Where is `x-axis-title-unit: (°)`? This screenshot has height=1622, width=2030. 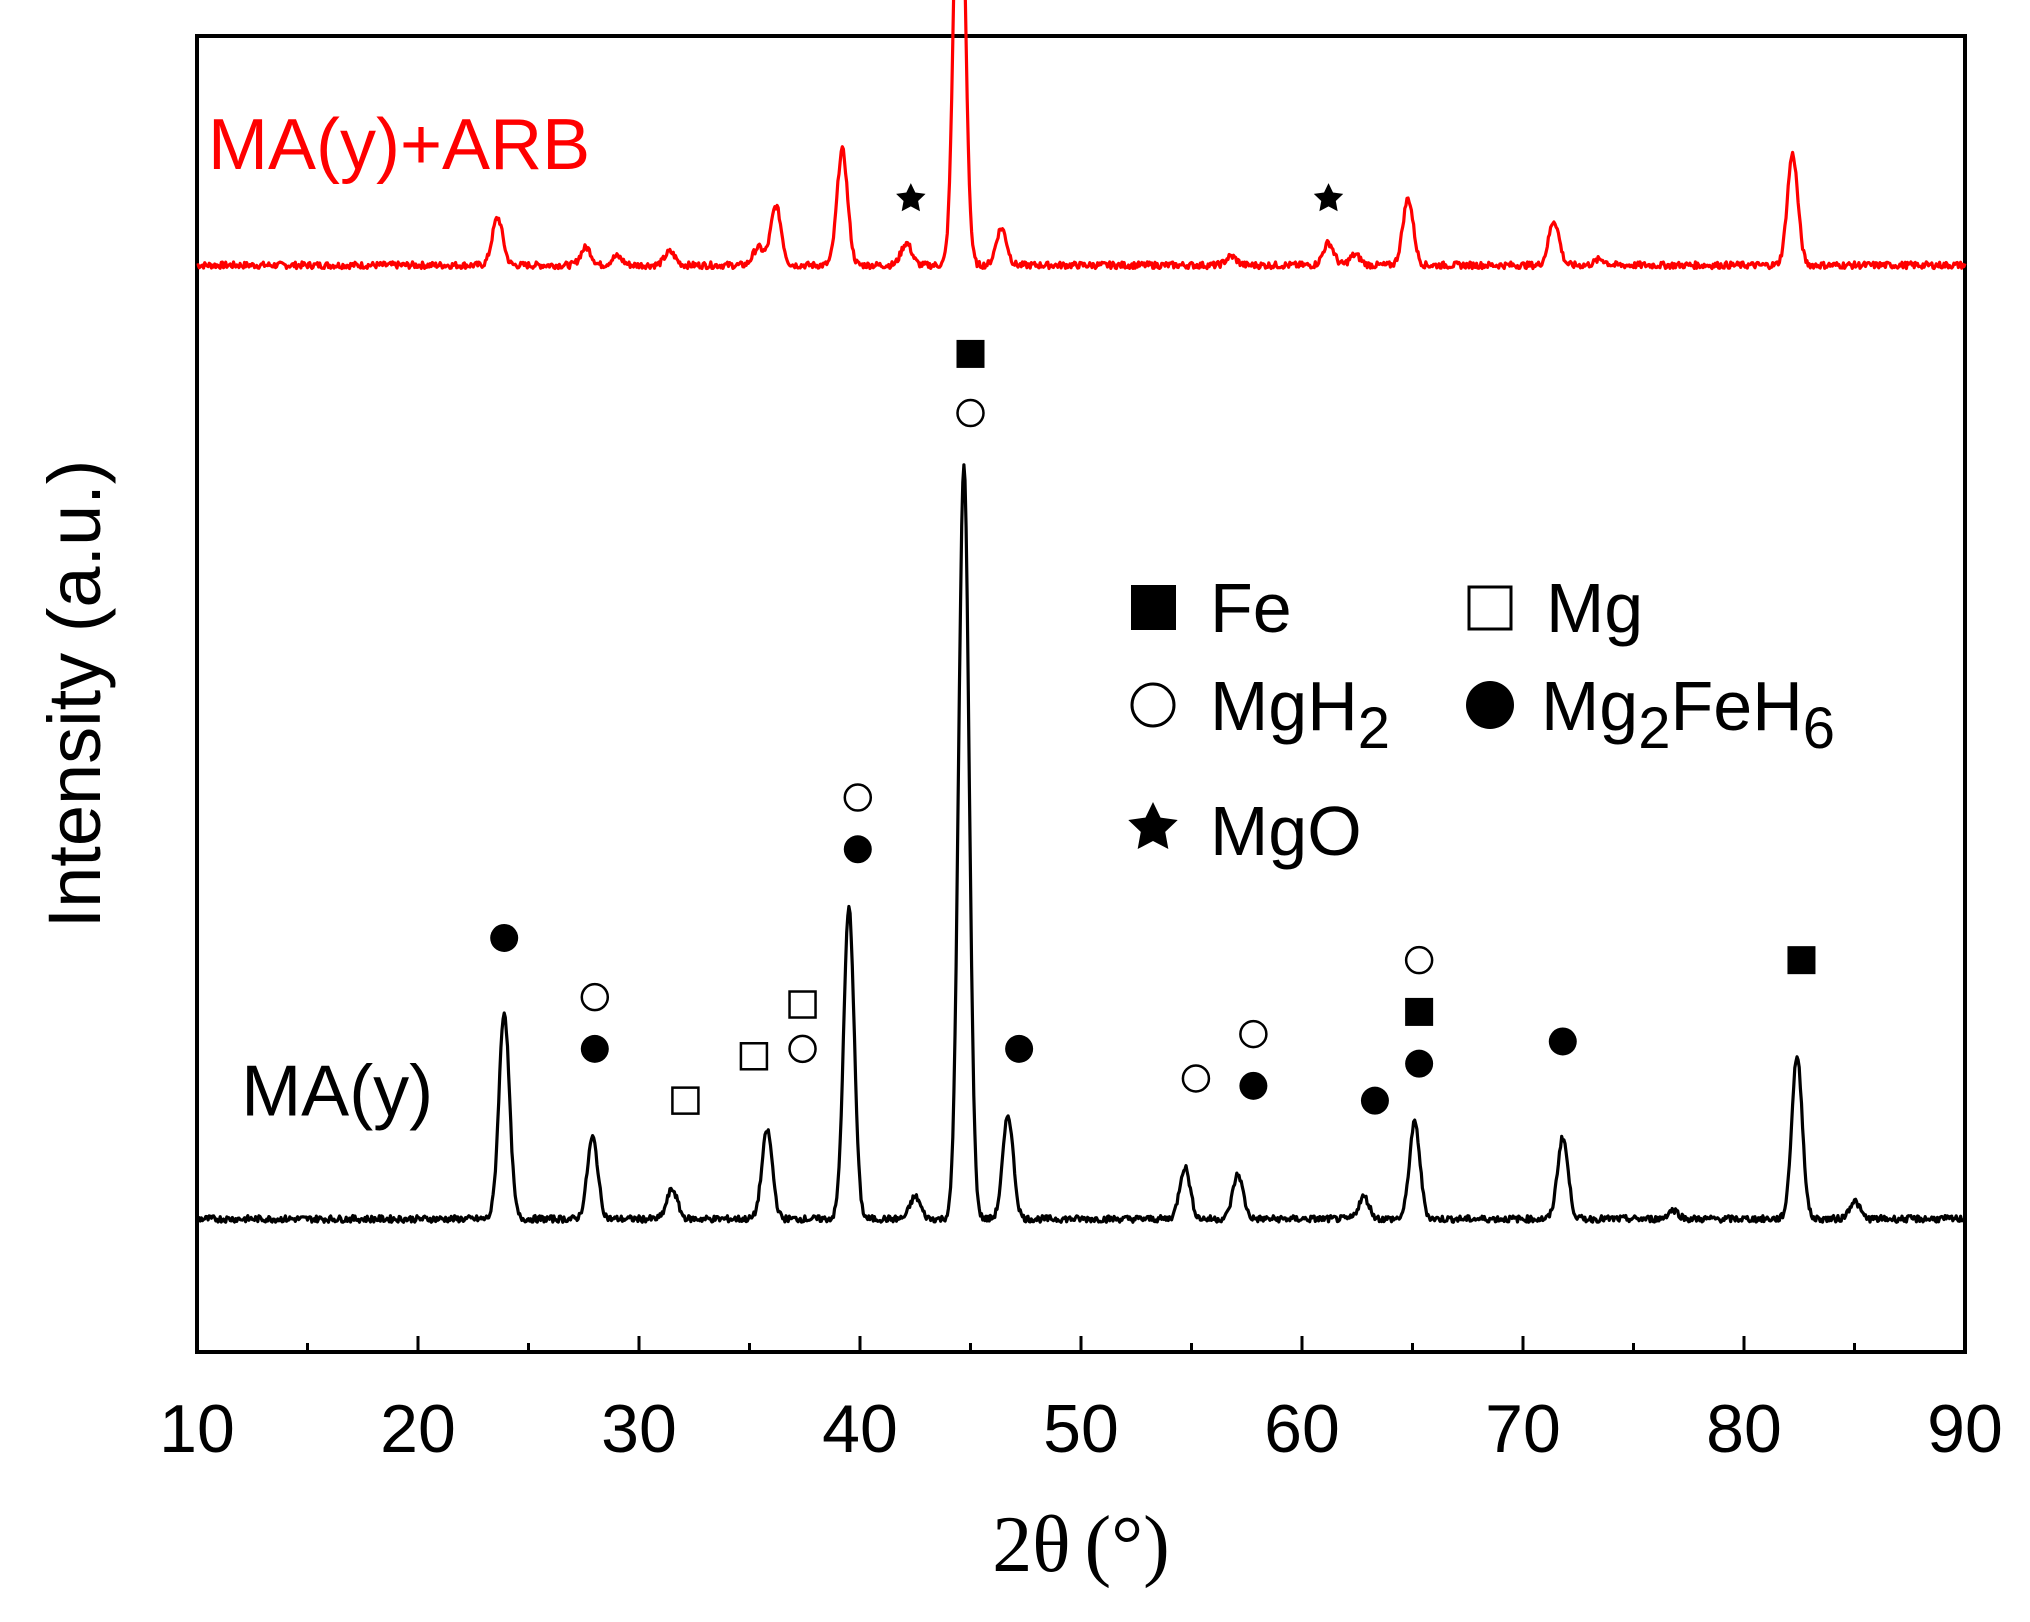
x-axis-title-unit: (°) is located at coordinates (1127, 1545).